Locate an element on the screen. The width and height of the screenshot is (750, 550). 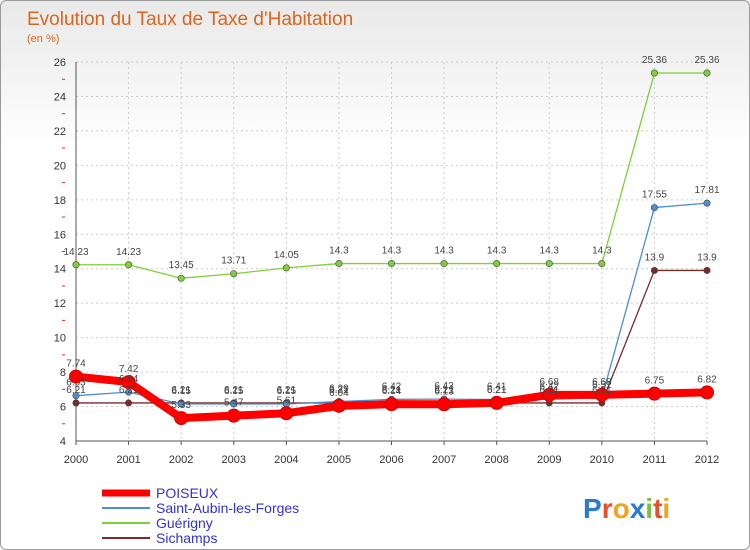
x-tick-label: 2010 is located at coordinates (602, 460).